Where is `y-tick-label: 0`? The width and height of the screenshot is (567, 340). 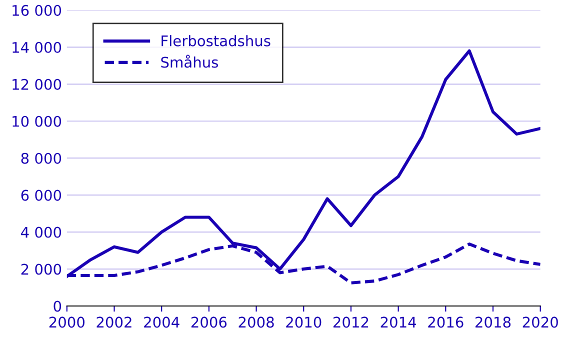
y-tick-label: 0 is located at coordinates (58, 306).